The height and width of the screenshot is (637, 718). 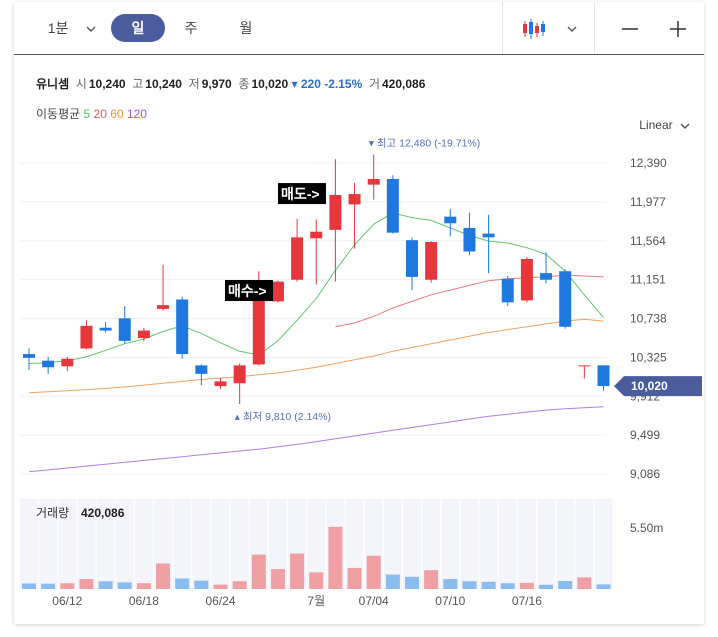 I want to click on x-tick-label: 07/16, so click(x=527, y=601).